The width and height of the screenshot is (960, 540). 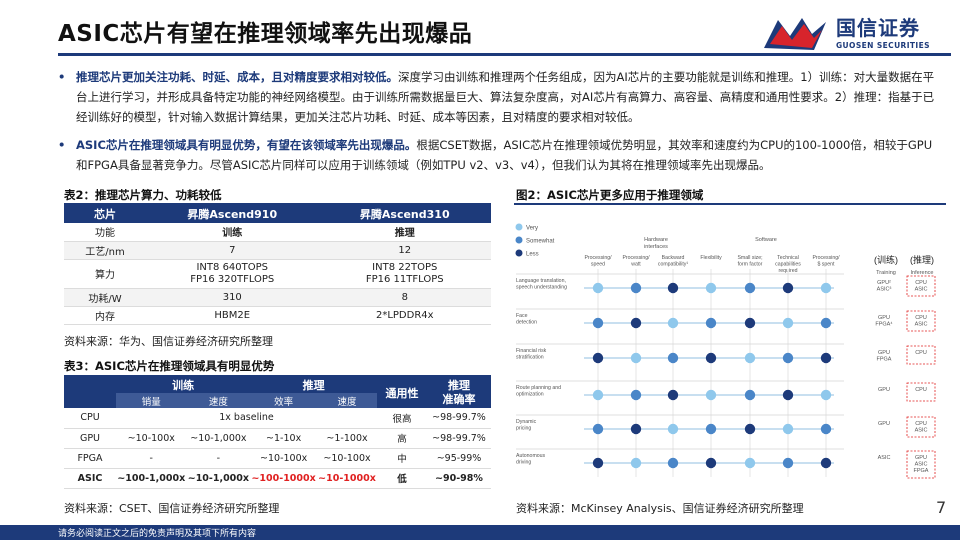 What do you see at coordinates (90, 458) in the screenshot?
I see `table3-chip: FPGA` at bounding box center [90, 458].